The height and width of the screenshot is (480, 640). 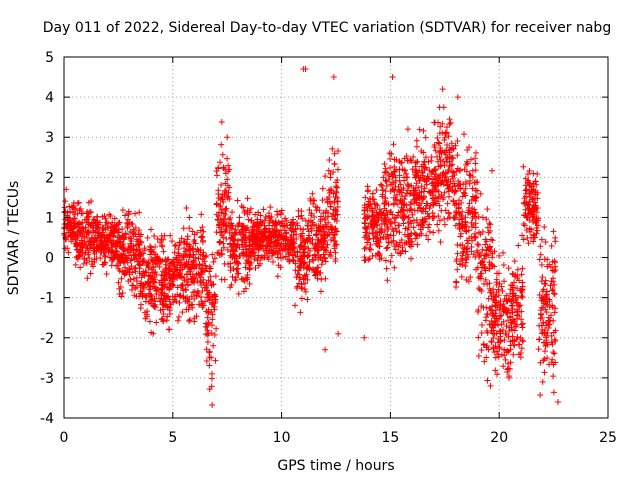 I want to click on y-axis-label: SDTVAR / TECUs, so click(x=14, y=238).